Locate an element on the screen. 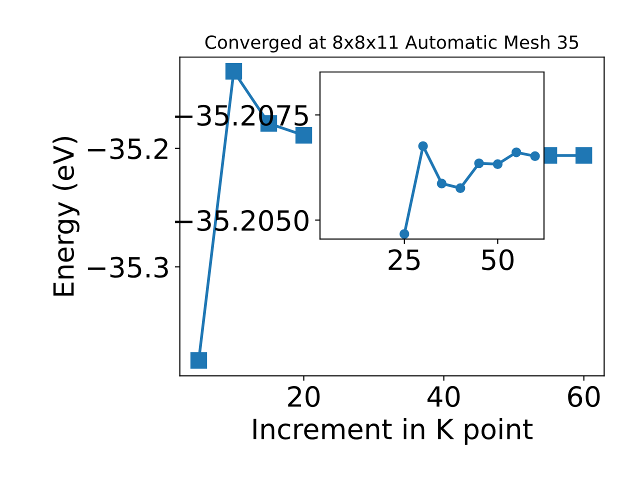 The width and height of the screenshot is (640, 480). x-tick-label: 25 is located at coordinates (404, 259).